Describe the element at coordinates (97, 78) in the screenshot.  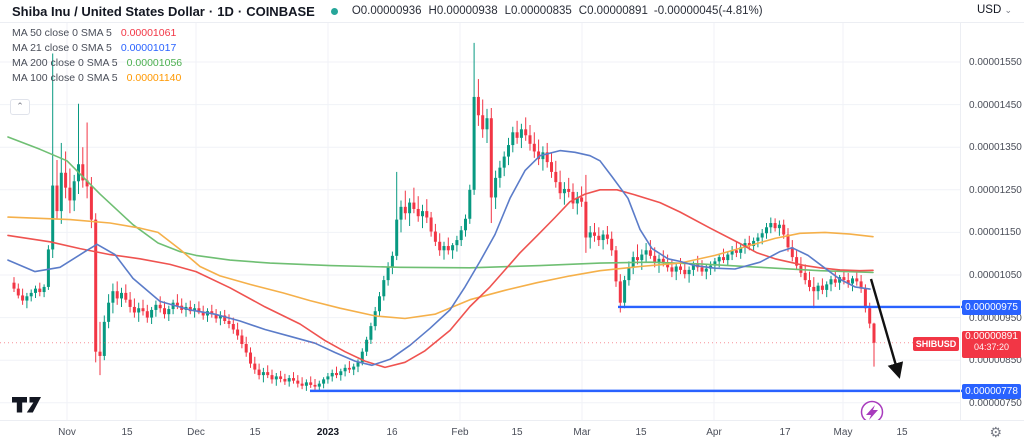
I see `indicator-row: MA 100 close 0 SMA 5 0.00001140` at that location.